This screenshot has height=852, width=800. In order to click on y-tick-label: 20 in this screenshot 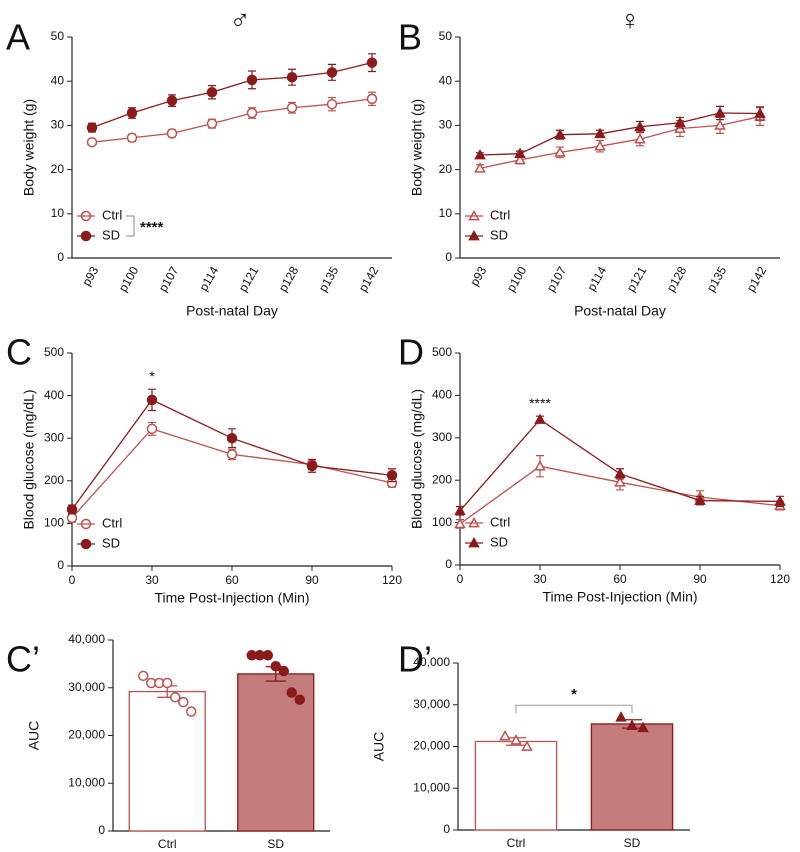, I will do `click(58, 169)`.